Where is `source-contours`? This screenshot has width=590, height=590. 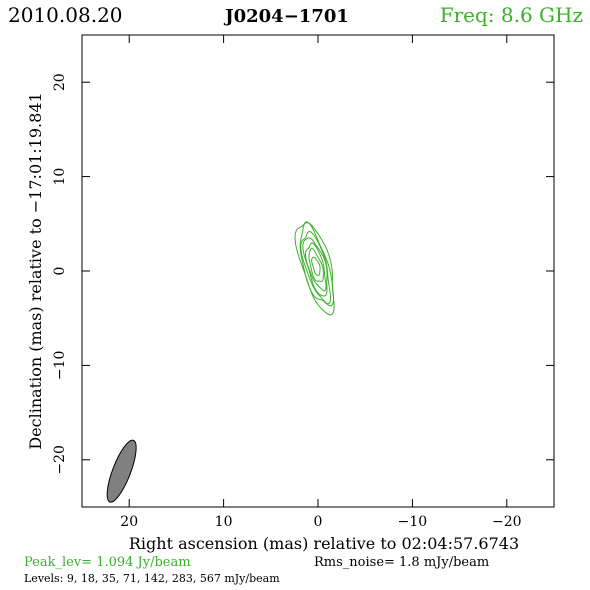
source-contours is located at coordinates (314, 268).